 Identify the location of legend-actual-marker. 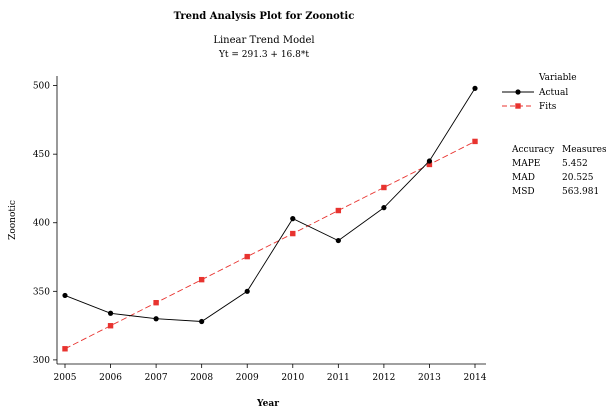
(518, 92).